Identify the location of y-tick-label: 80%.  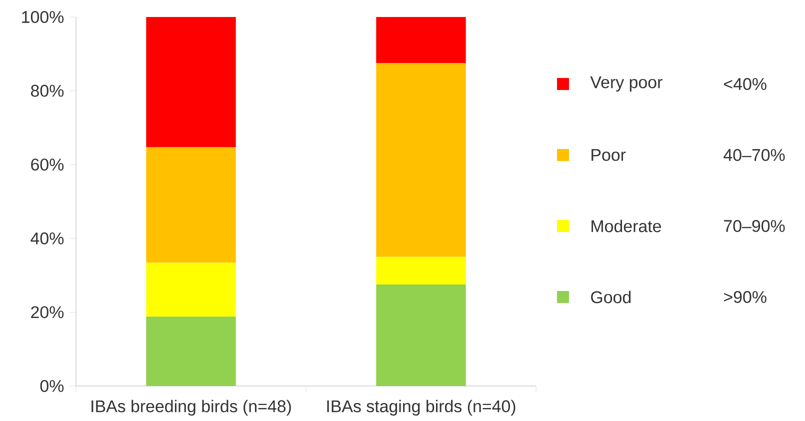
(47, 90).